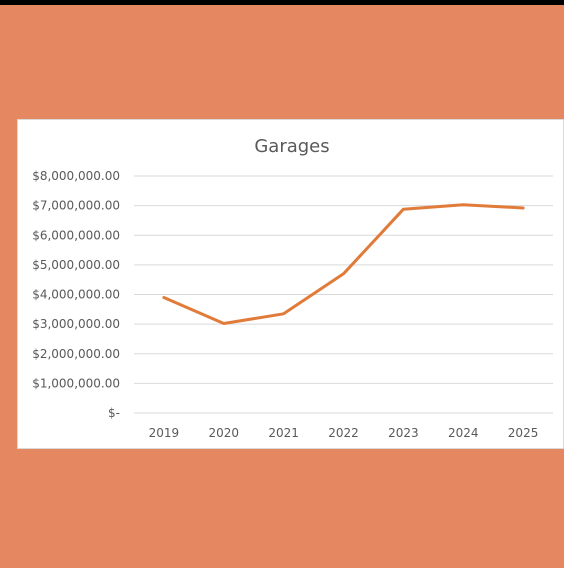 The width and height of the screenshot is (564, 568). What do you see at coordinates (403, 433) in the screenshot?
I see `x-tick-label: 2023` at bounding box center [403, 433].